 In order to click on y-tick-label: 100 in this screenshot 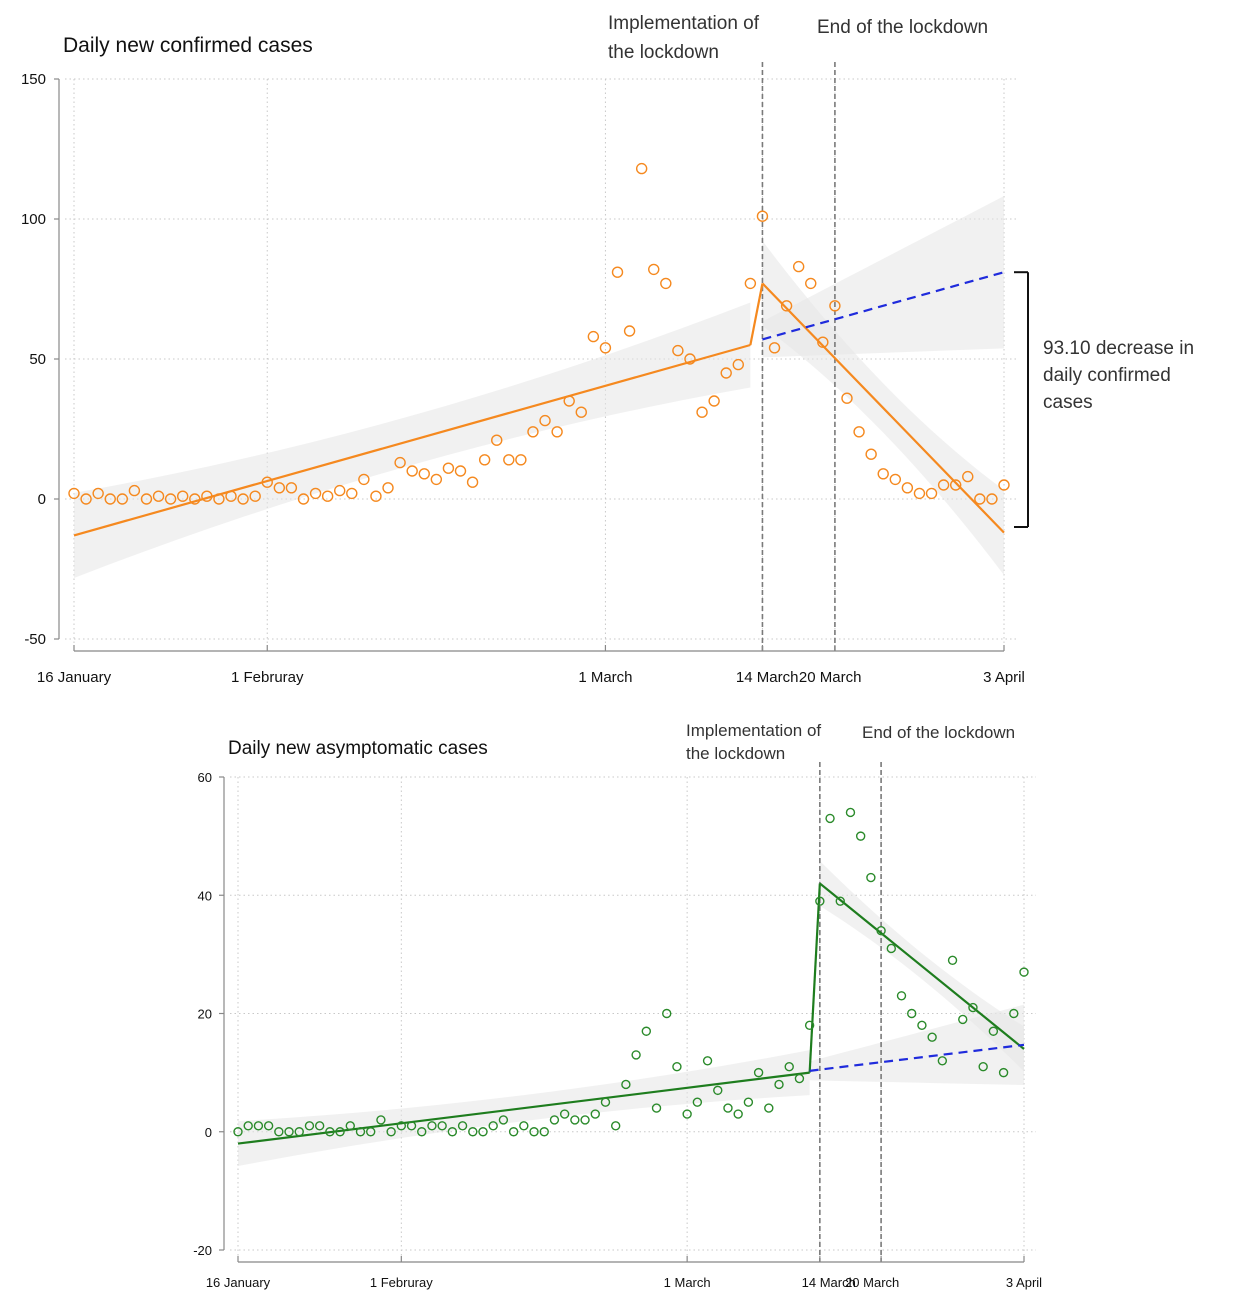, I will do `click(33, 219)`.